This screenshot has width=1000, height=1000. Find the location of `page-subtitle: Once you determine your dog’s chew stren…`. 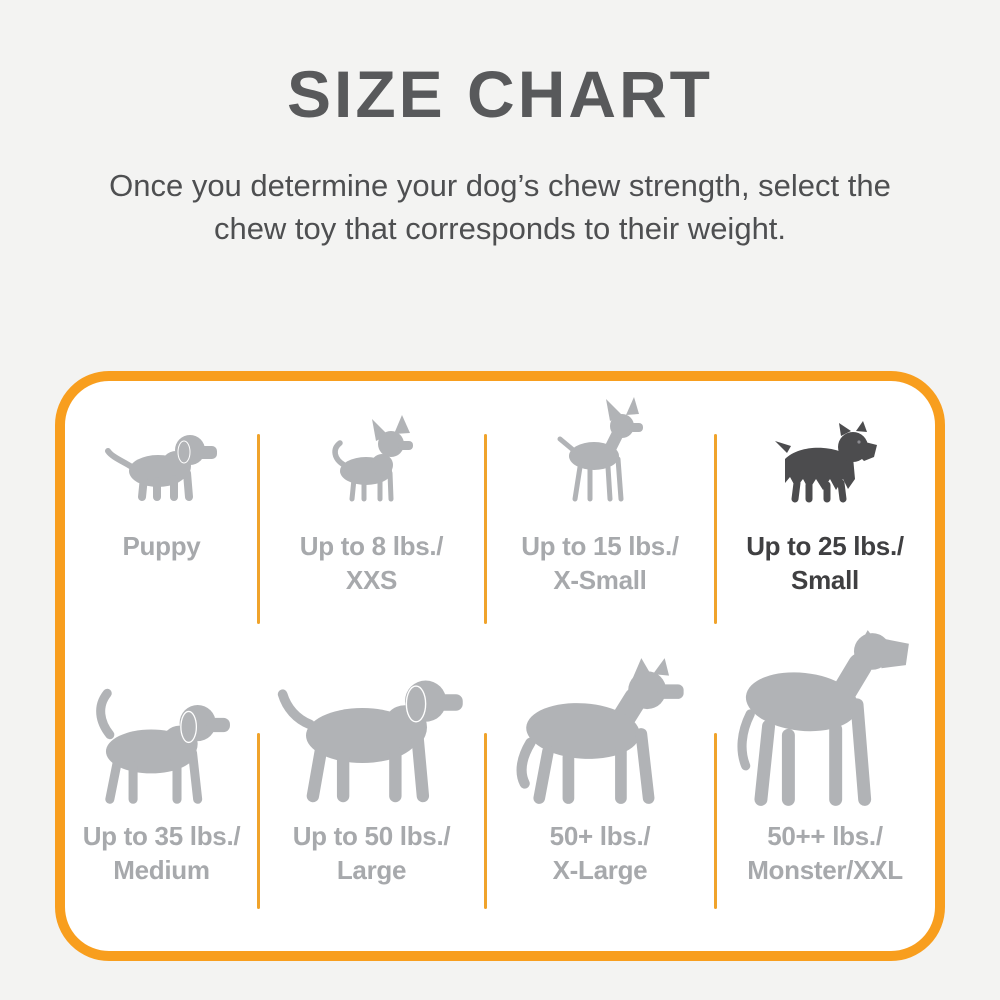

page-subtitle: Once you determine your dog’s chew stren… is located at coordinates (500, 207).